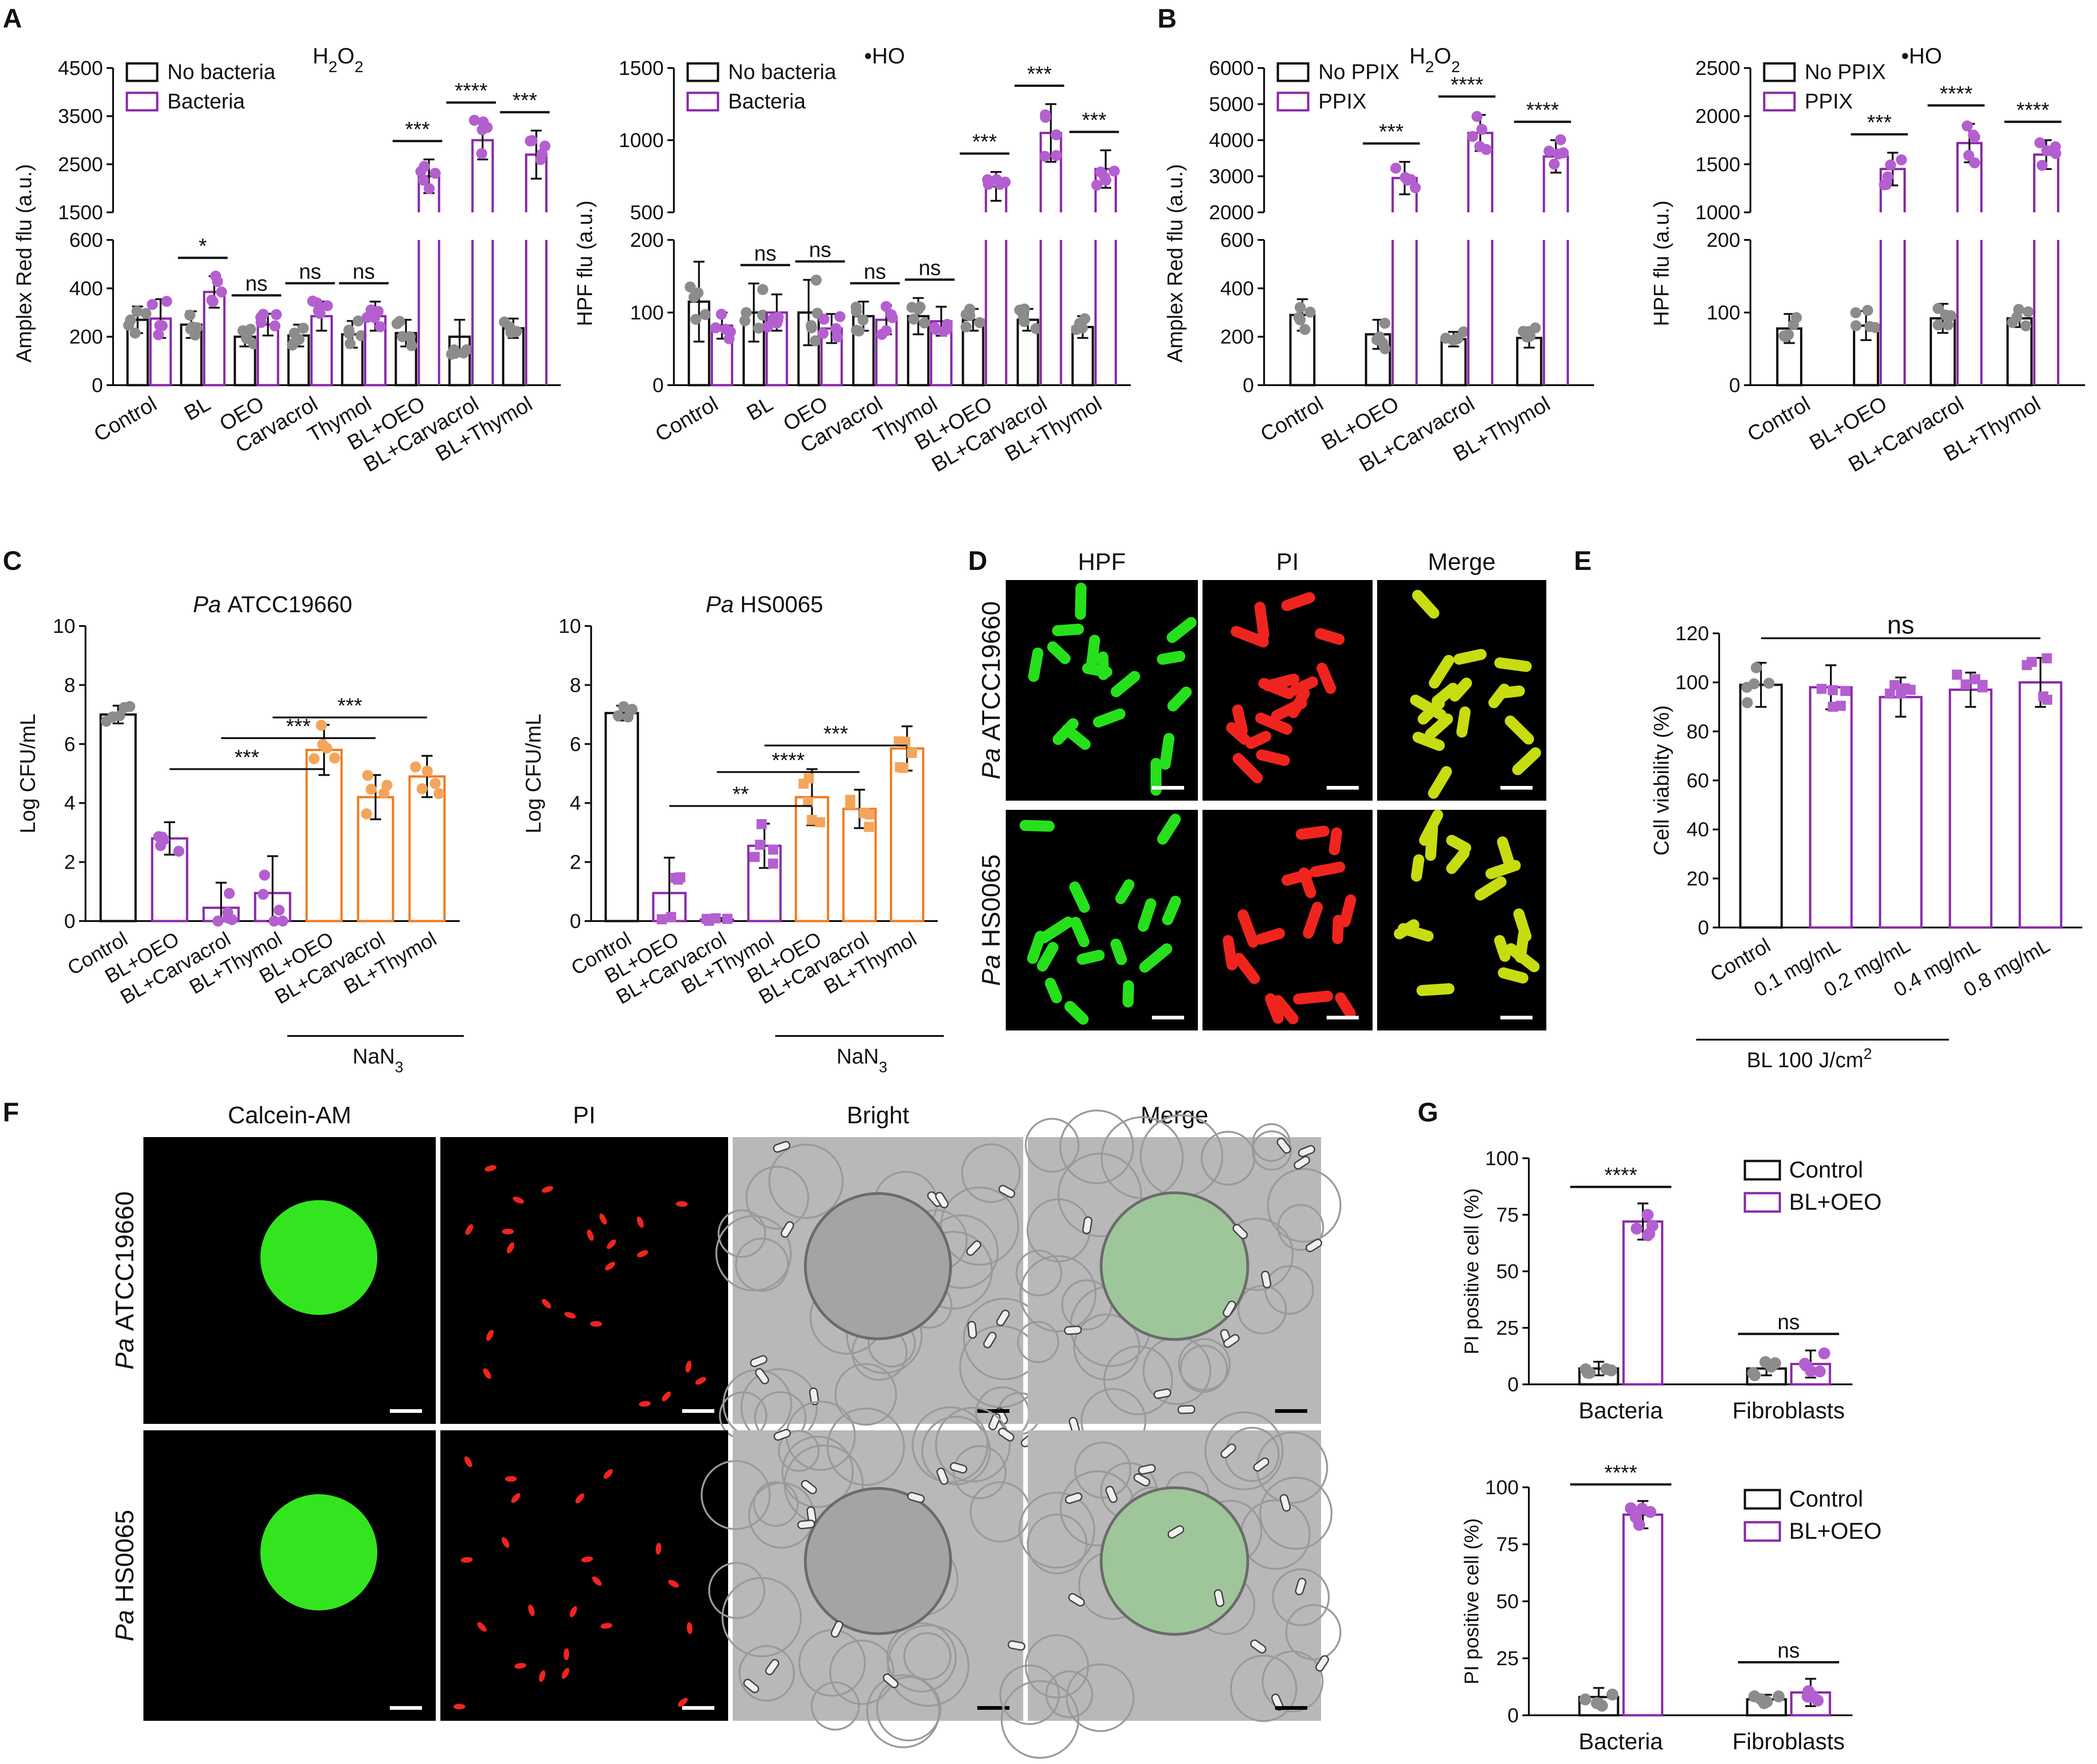 Image resolution: width=2097 pixels, height=1764 pixels. I want to click on comparison-label: ***, so click(246, 757).